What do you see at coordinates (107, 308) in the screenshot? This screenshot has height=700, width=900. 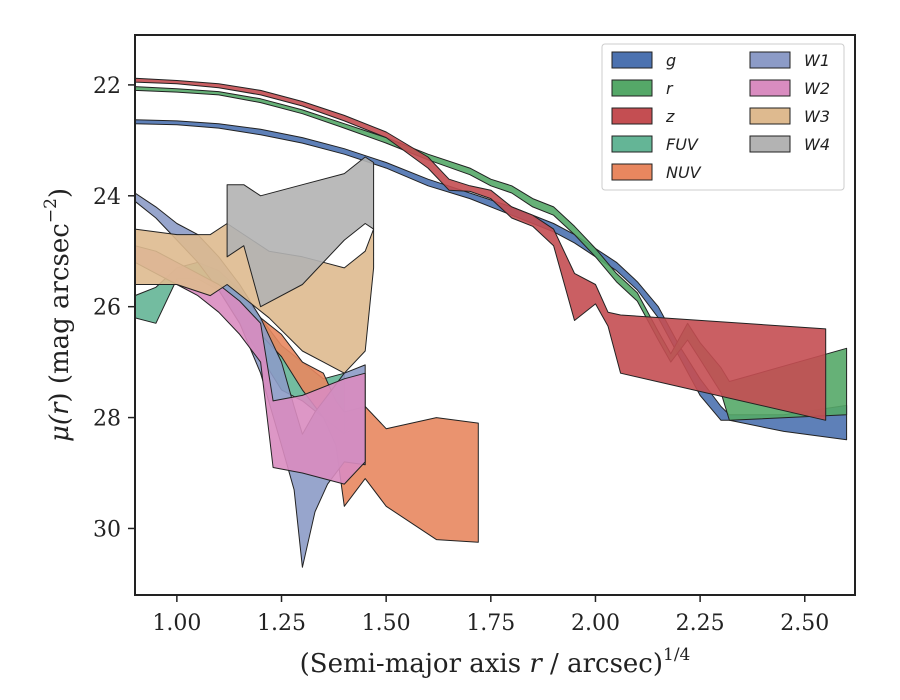 I see `y-tick-label: 26` at bounding box center [107, 308].